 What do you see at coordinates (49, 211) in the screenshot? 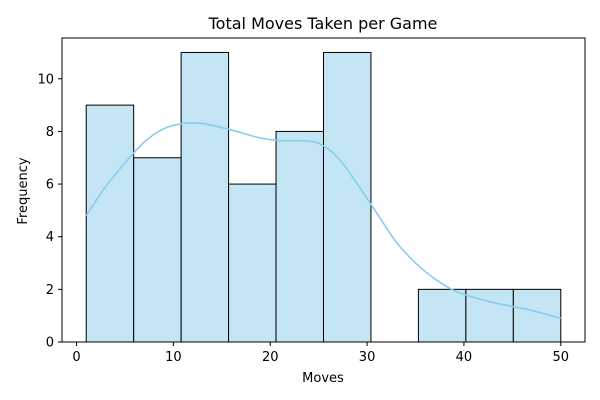
I see `y-ticks: 0 2 4 6 8 10` at bounding box center [49, 211].